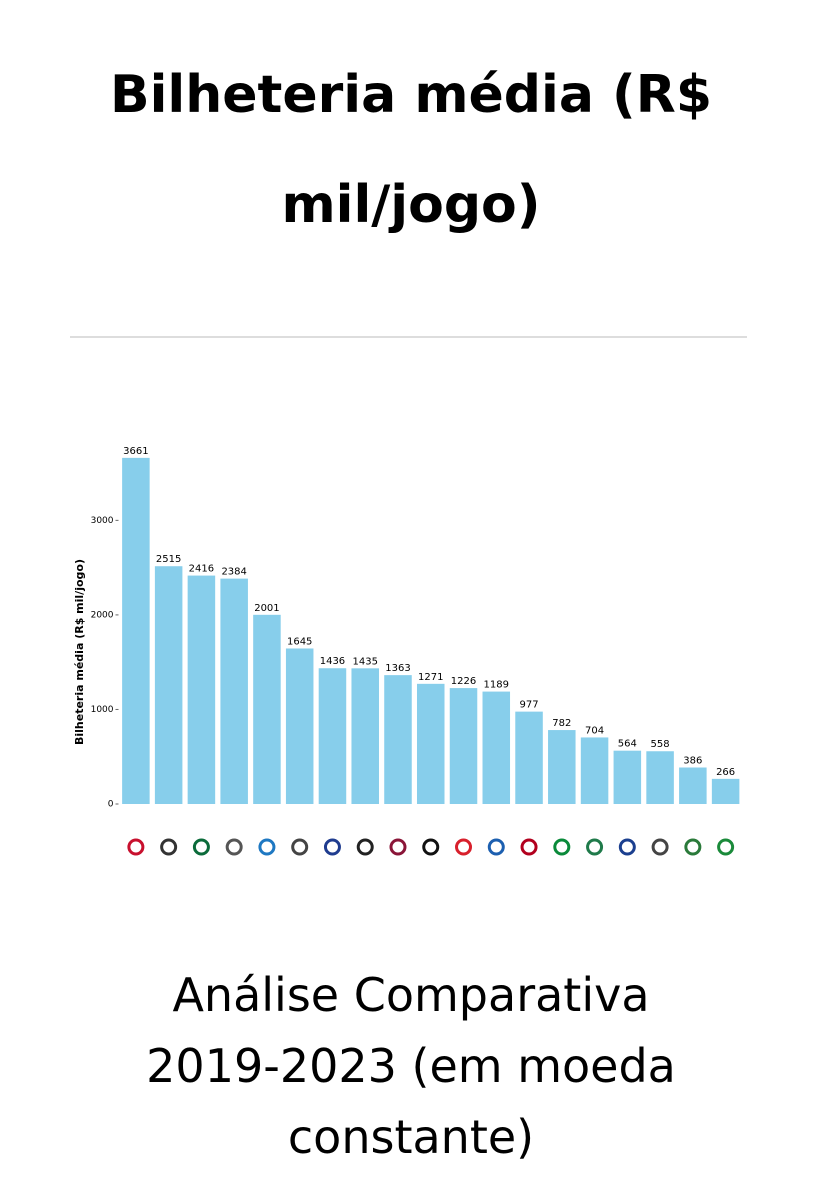 This screenshot has height=1200, width=822. I want to click on value-label: 2384, so click(233, 572).